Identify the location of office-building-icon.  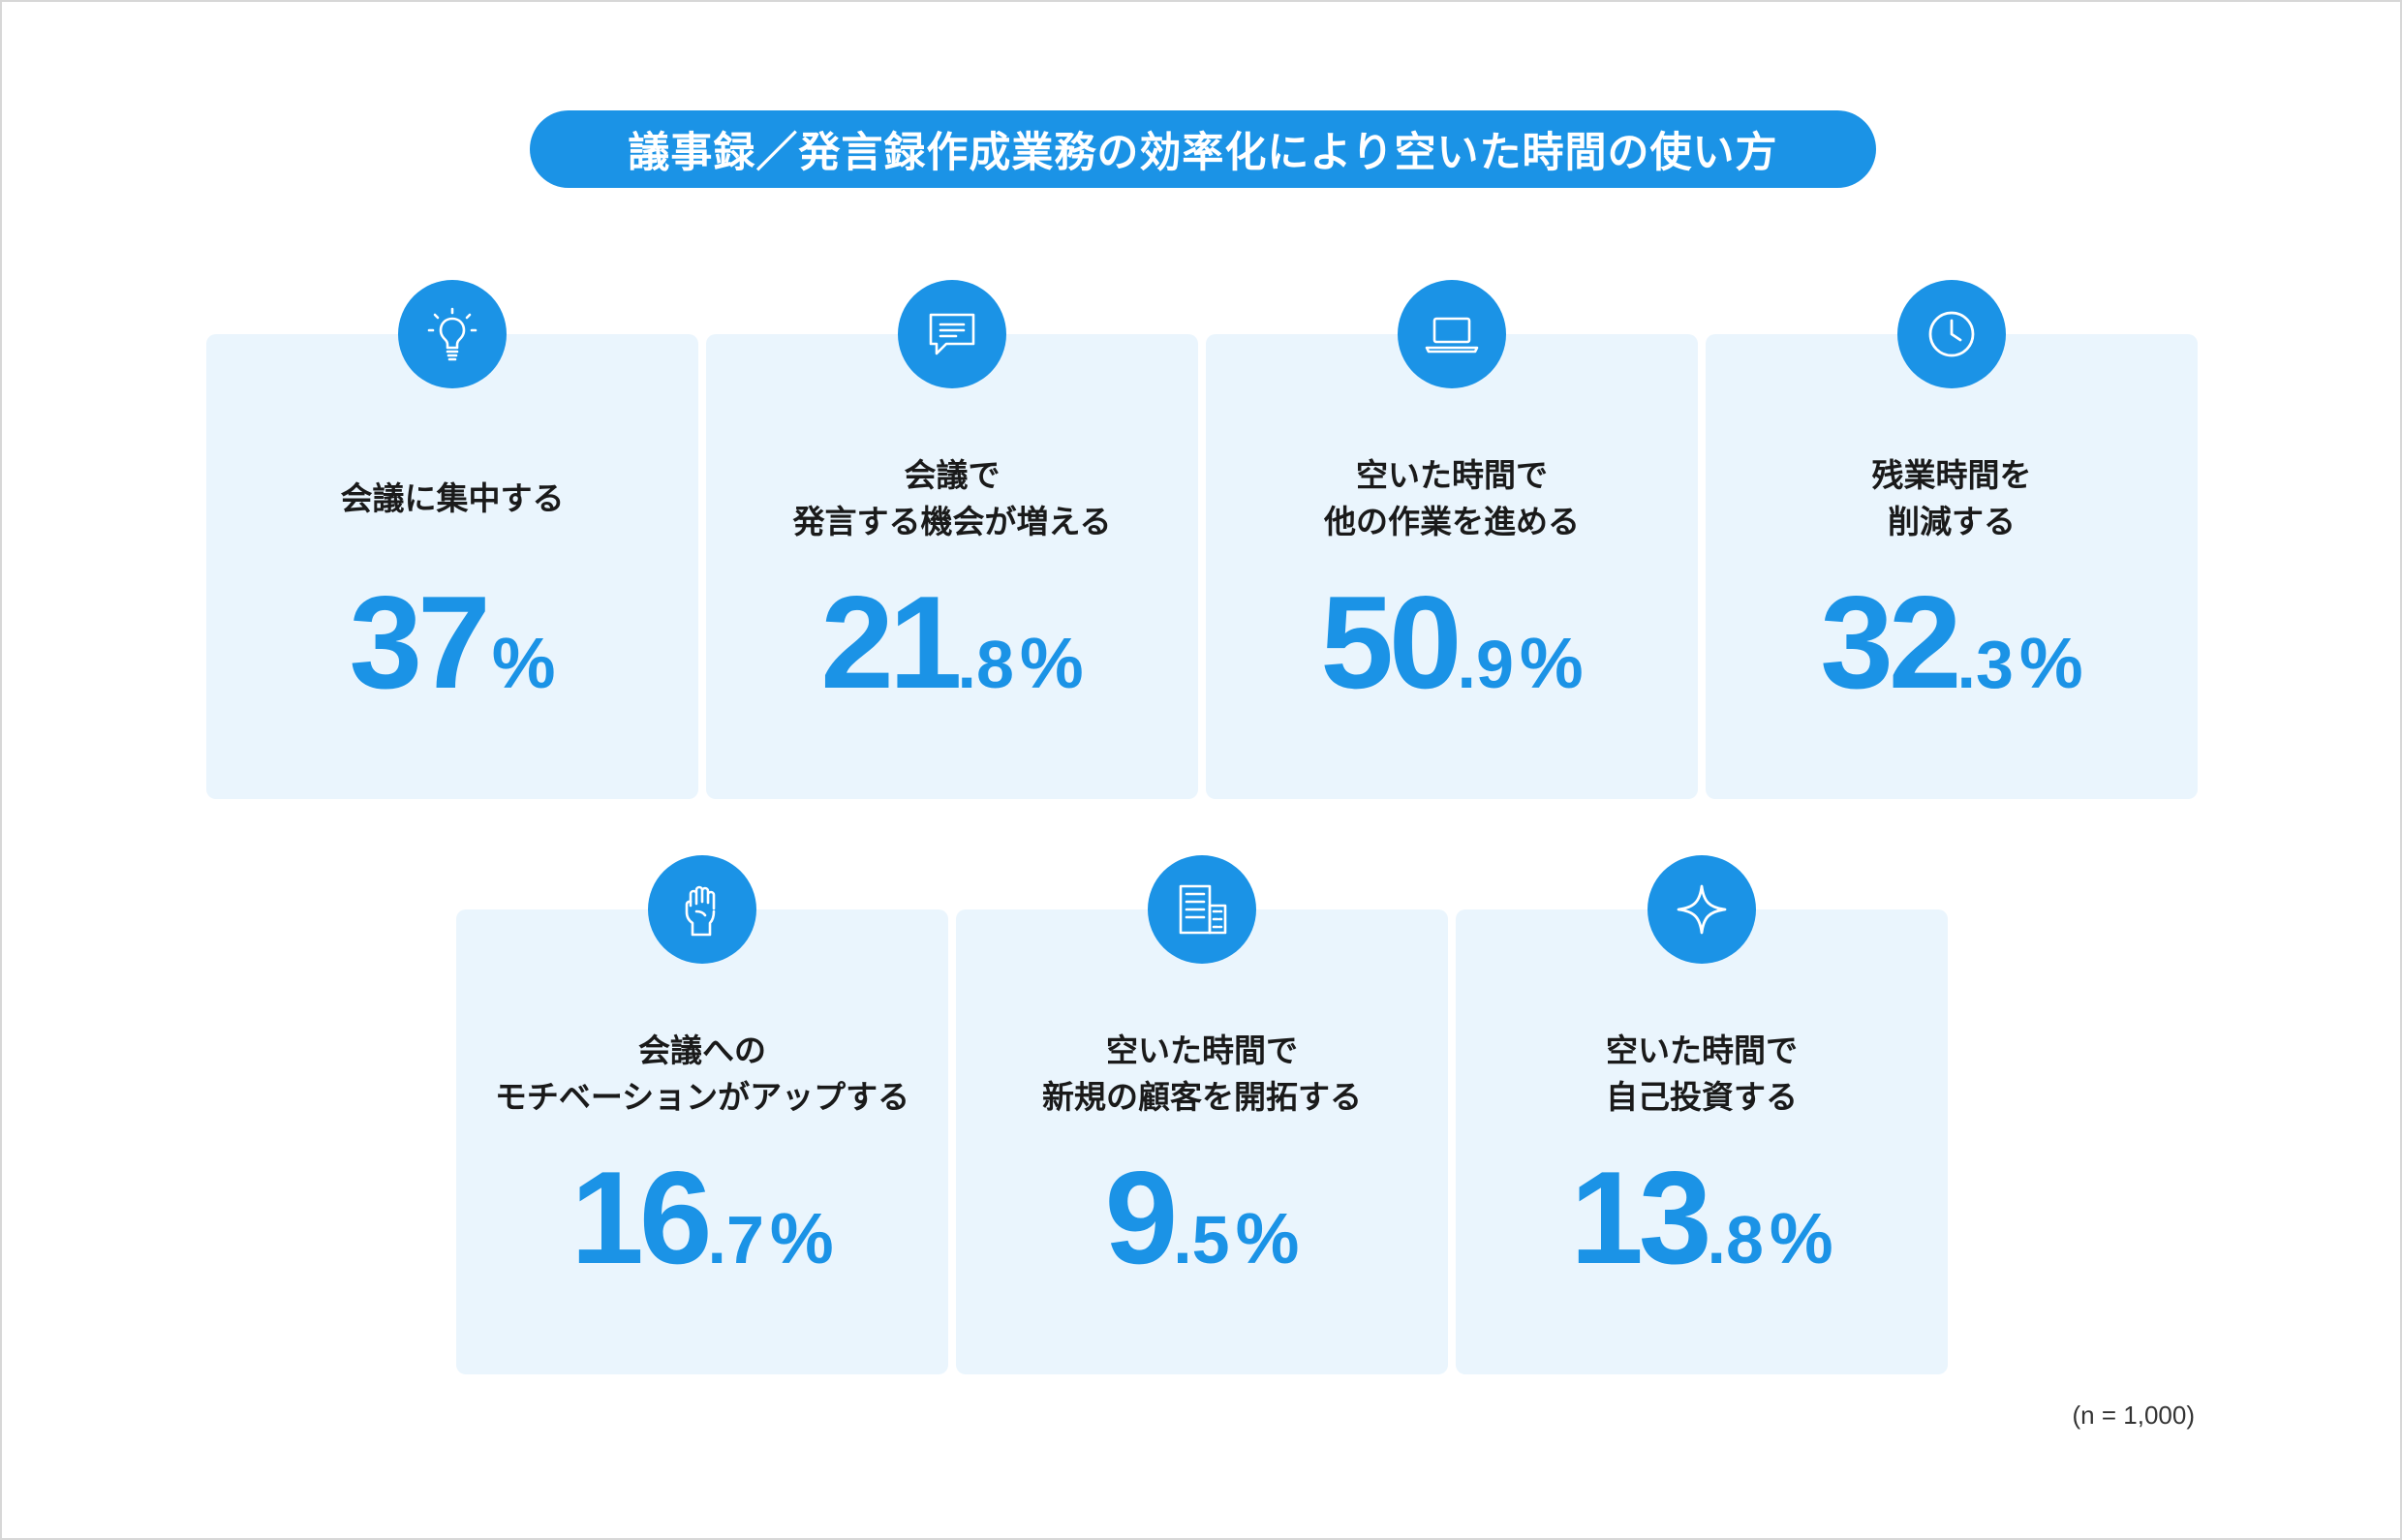
(1202, 910).